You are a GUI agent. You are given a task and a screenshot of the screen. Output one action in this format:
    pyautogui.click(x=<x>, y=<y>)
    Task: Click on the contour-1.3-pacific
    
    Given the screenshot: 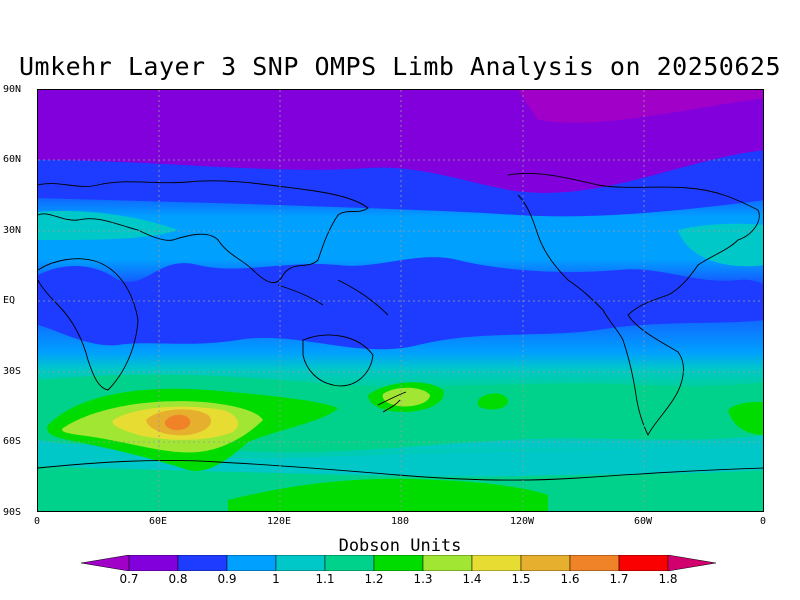 What is the action you would take?
    pyautogui.click(x=493, y=401)
    